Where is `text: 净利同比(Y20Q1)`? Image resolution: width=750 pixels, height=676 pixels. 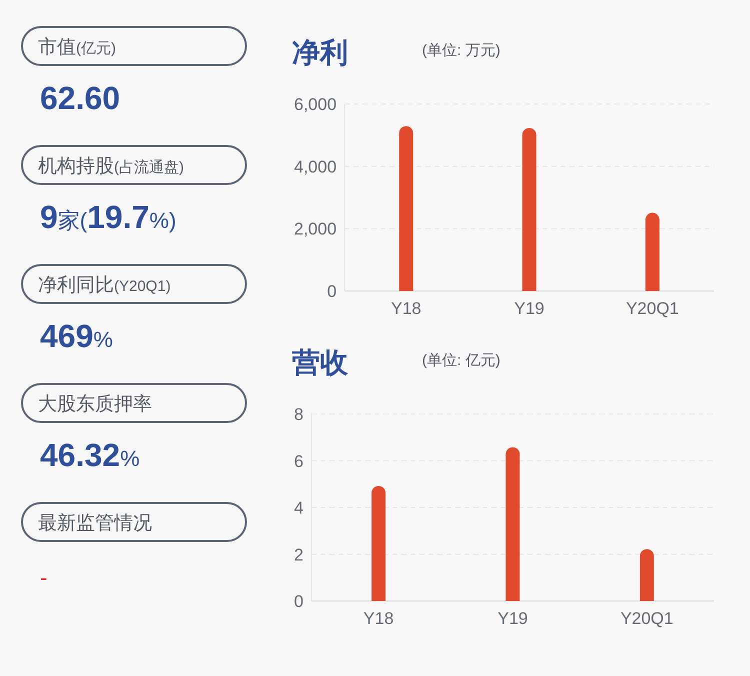
text: 净利同比(Y20Q1) is located at coordinates (104, 285).